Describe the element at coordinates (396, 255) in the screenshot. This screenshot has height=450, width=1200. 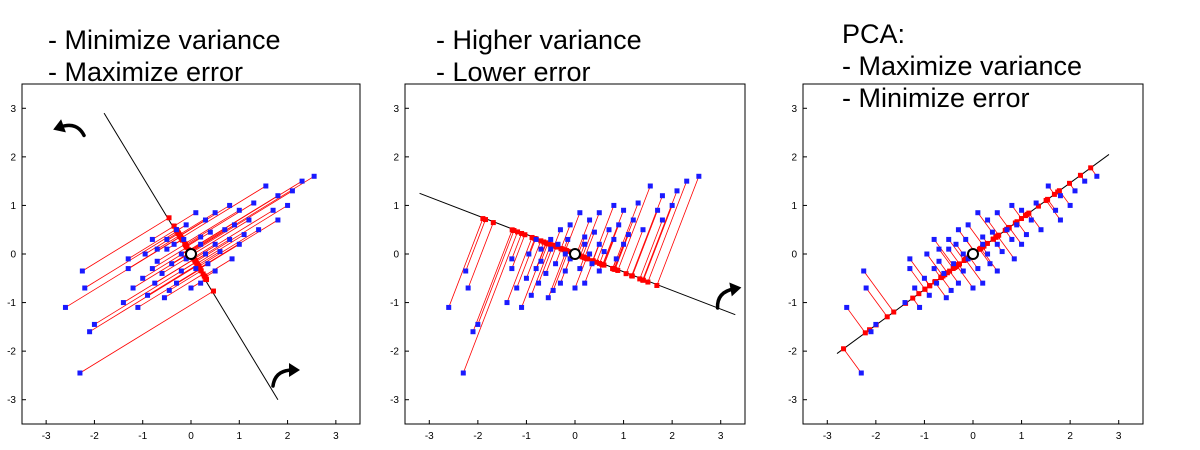
I see `y-tick-label: 0` at that location.